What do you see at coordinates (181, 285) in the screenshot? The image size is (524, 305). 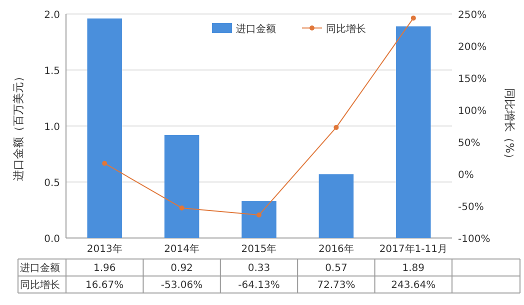 I see `data-label: -53.06%` at bounding box center [181, 285].